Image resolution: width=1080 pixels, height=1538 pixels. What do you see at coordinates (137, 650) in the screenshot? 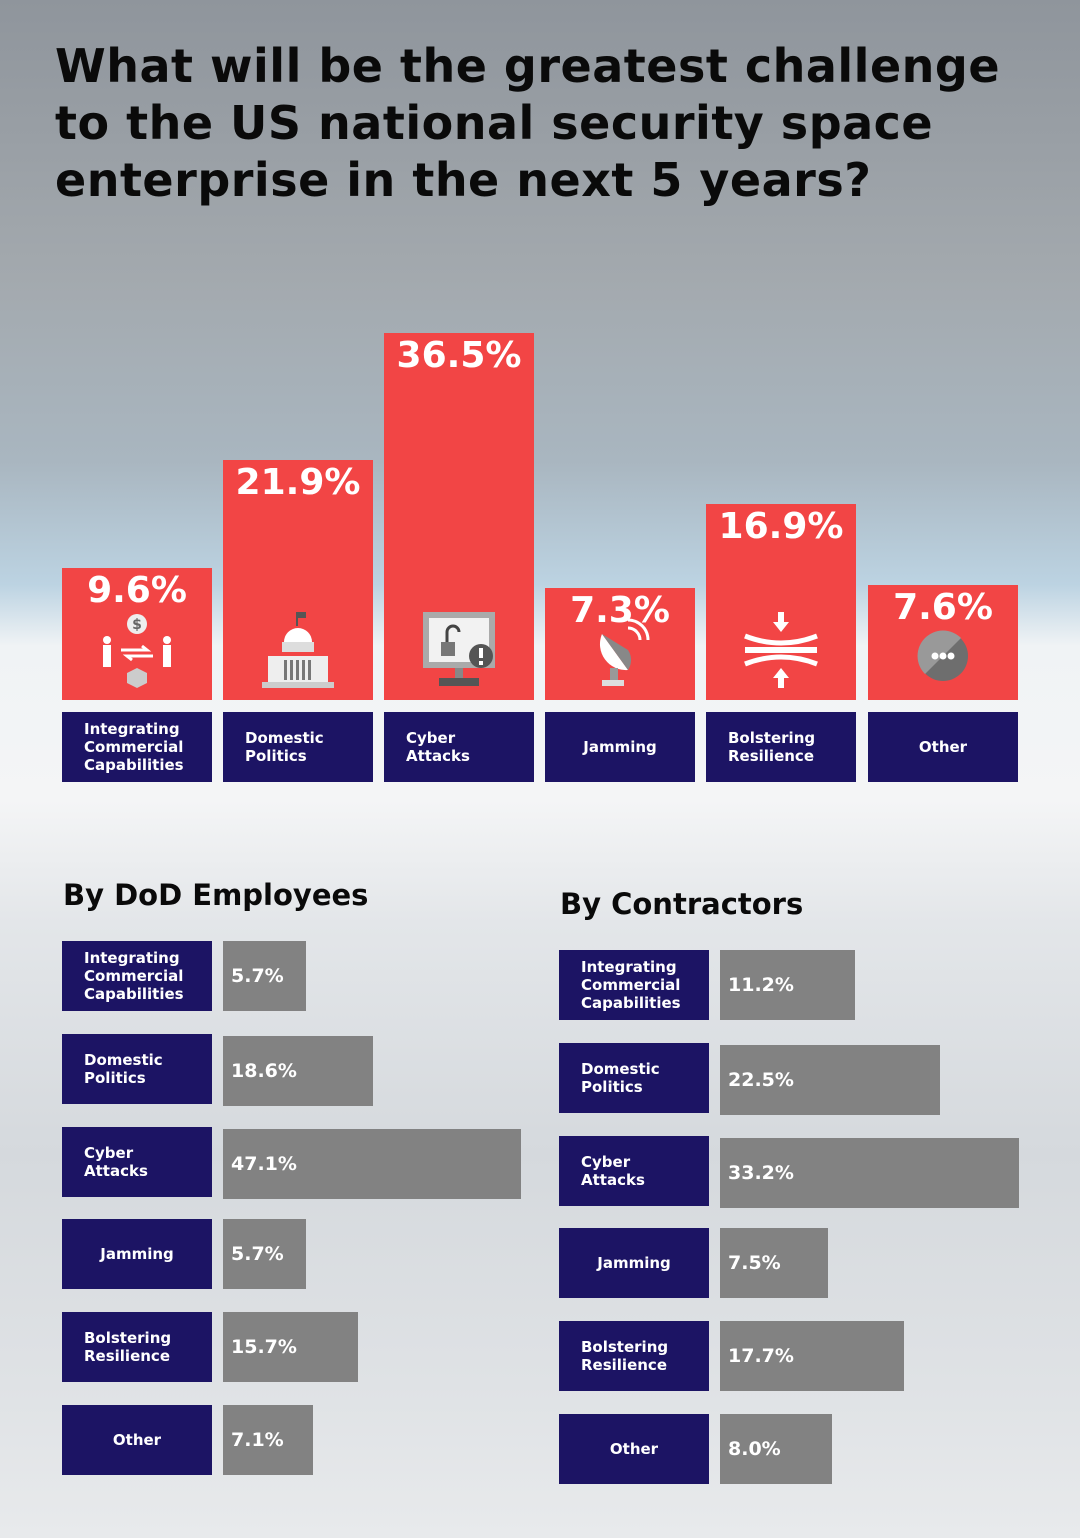
I see `commercial-exchange-icon: $` at bounding box center [137, 650].